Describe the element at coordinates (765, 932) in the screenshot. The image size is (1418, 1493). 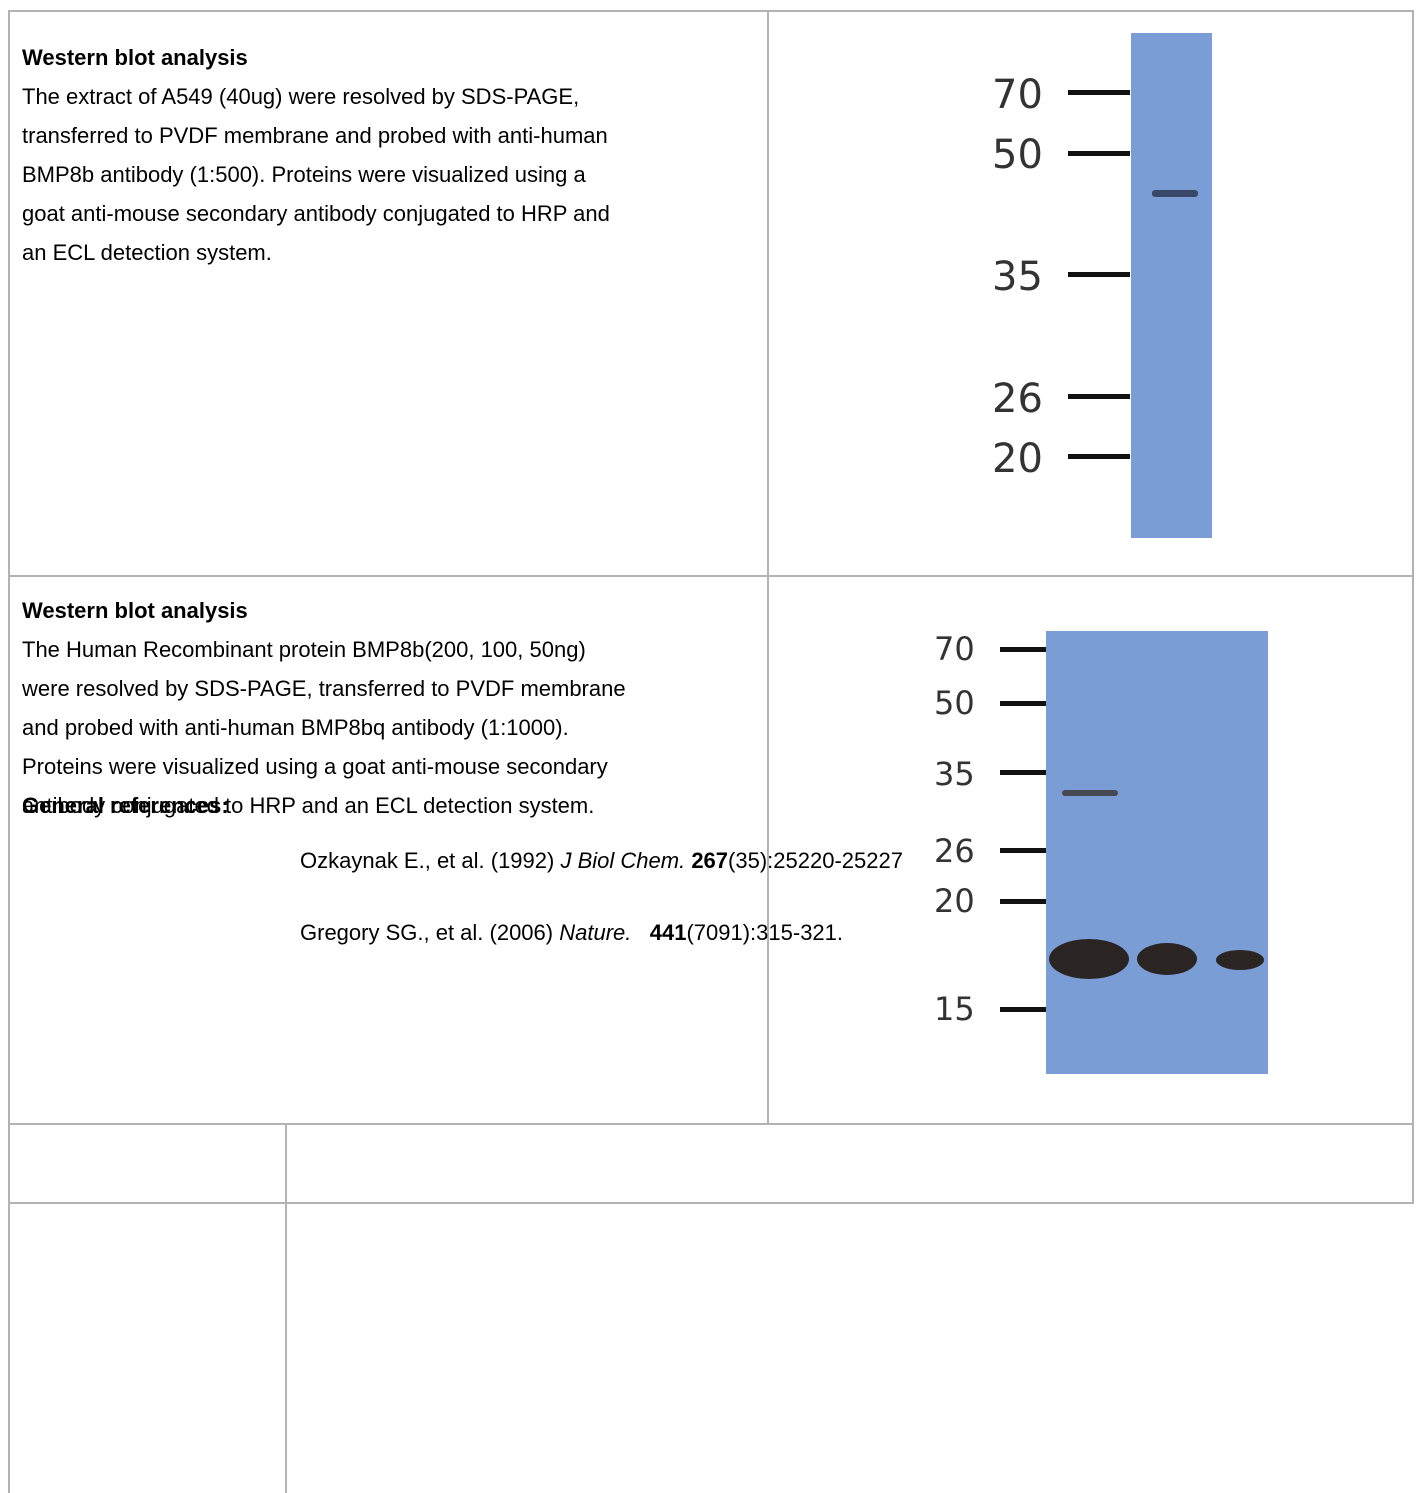
I see `reference-2-pages: (7091):315-321.` at that location.